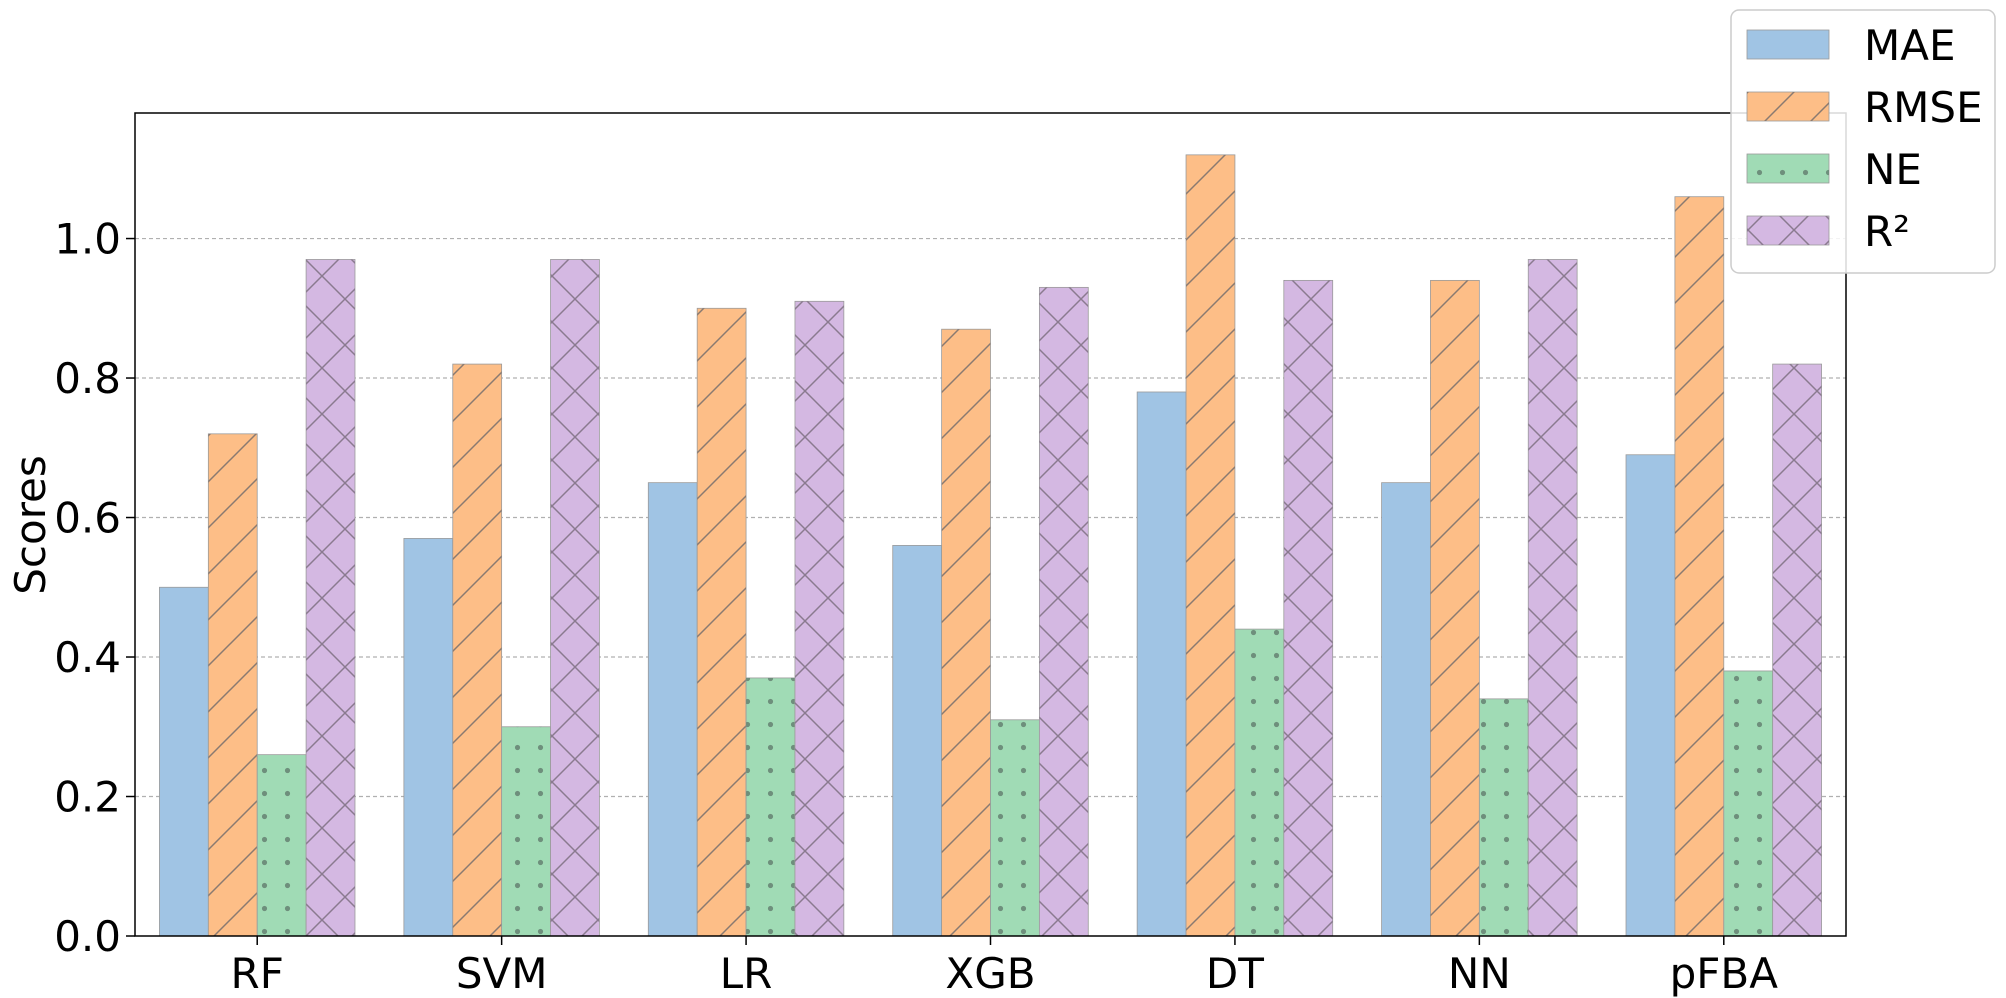 The height and width of the screenshot is (998, 2006). Describe the element at coordinates (1503, 817) in the screenshot. I see `bar-ne-nn` at that location.